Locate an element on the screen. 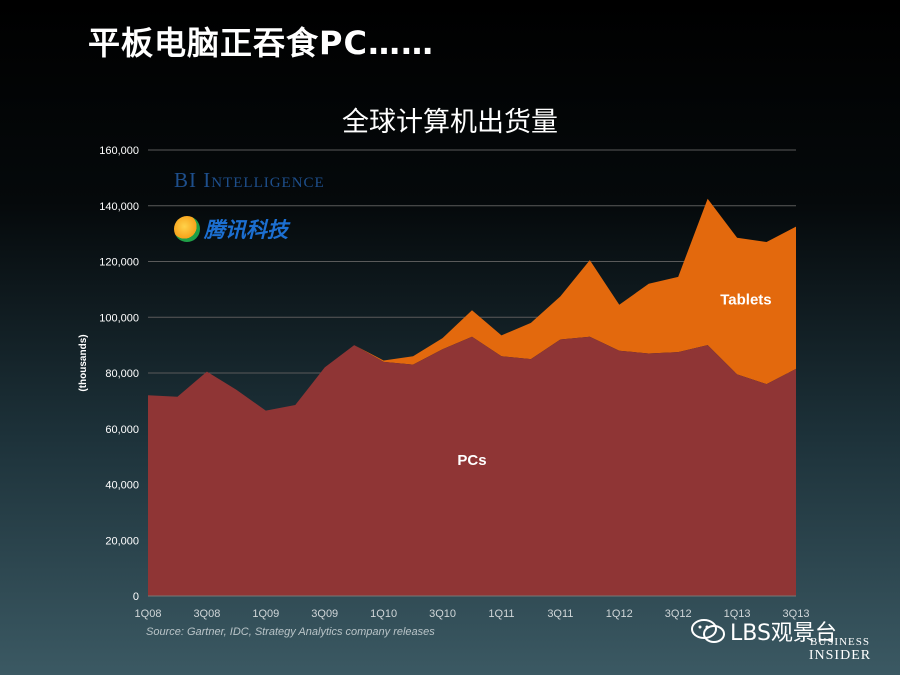  x-tick-label: 1Q10 is located at coordinates (383, 614).